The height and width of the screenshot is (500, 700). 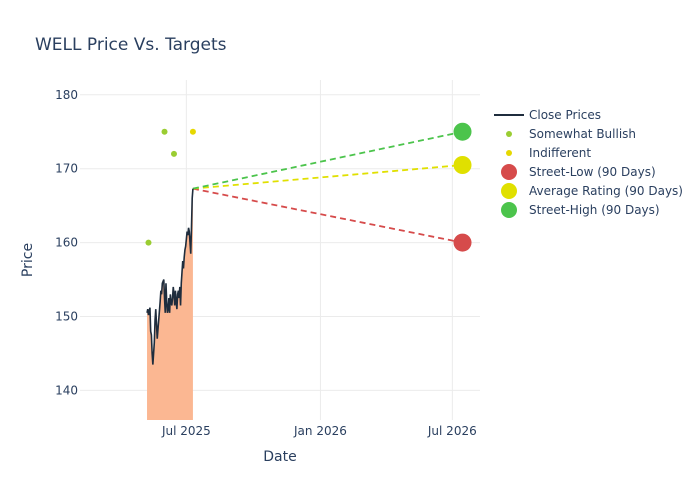 What do you see at coordinates (320, 431) in the screenshot?
I see `x-tick-label: Jan 2026` at bounding box center [320, 431].